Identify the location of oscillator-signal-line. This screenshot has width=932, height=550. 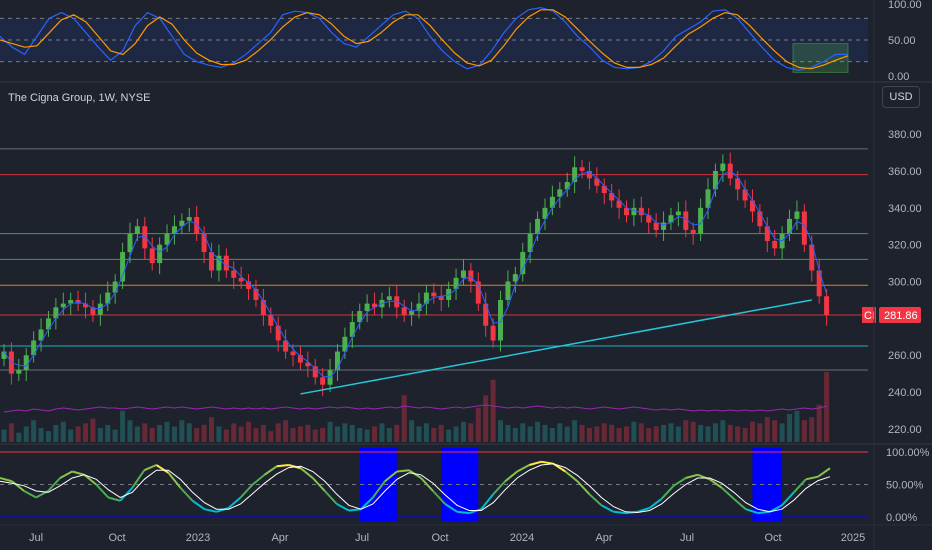
(415, 488).